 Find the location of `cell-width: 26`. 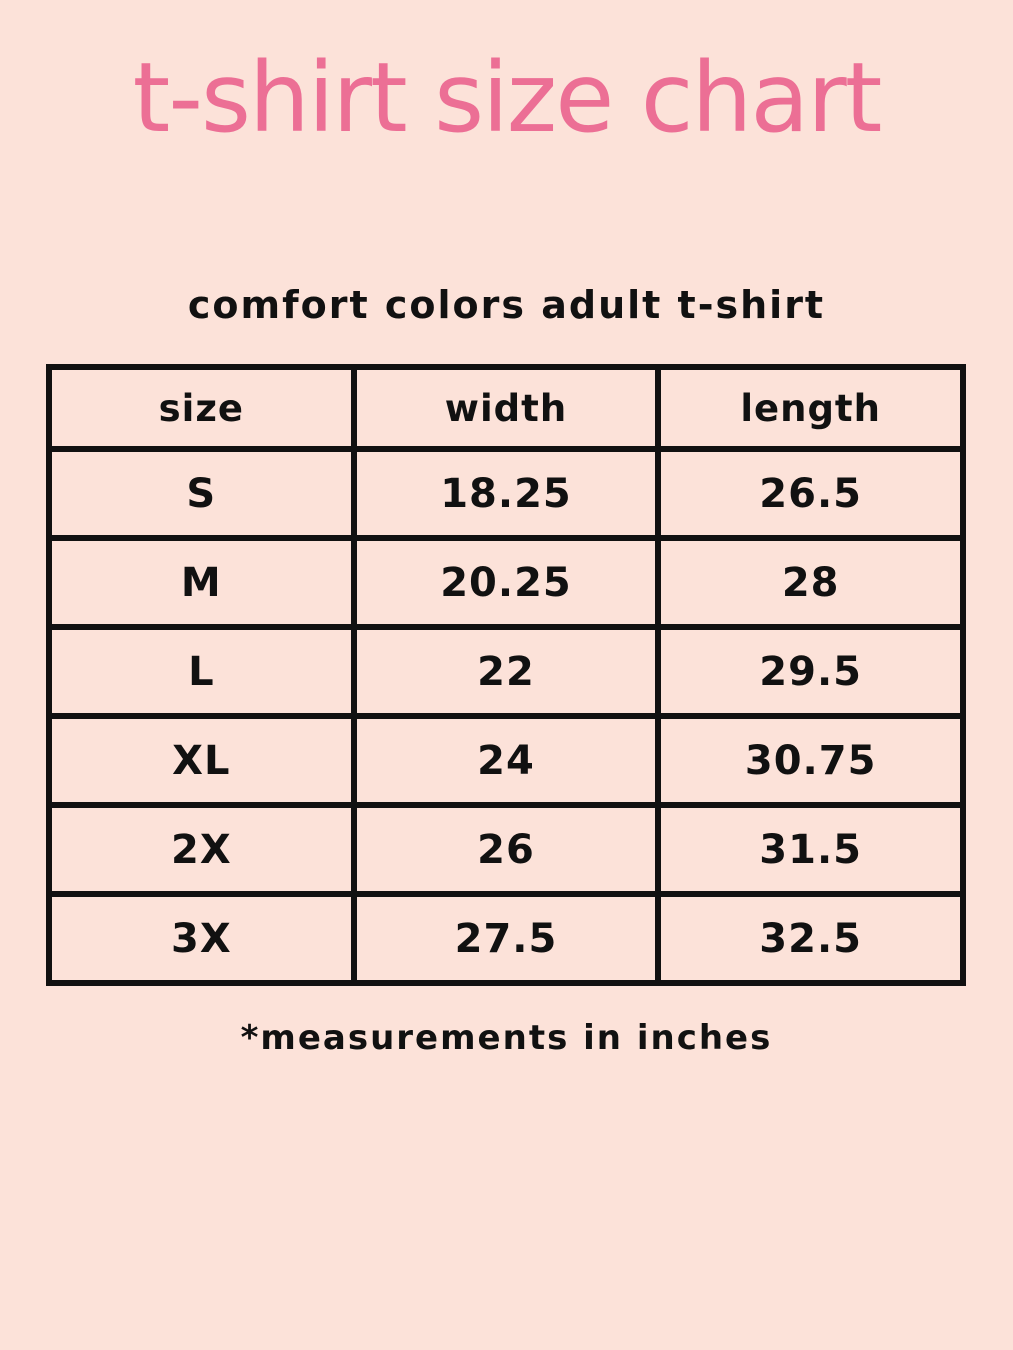

cell-width: 26 is located at coordinates (506, 849).